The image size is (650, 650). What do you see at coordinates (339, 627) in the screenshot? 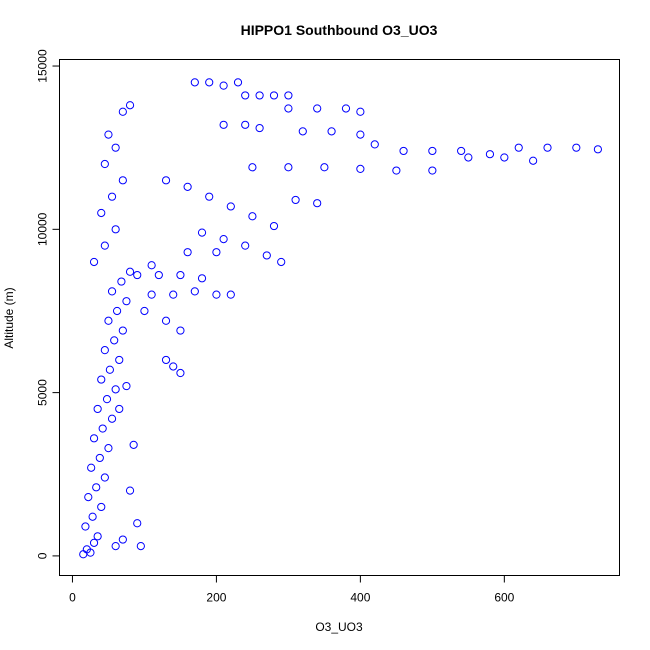
I see `x-axis-label: O3_UO3` at bounding box center [339, 627].